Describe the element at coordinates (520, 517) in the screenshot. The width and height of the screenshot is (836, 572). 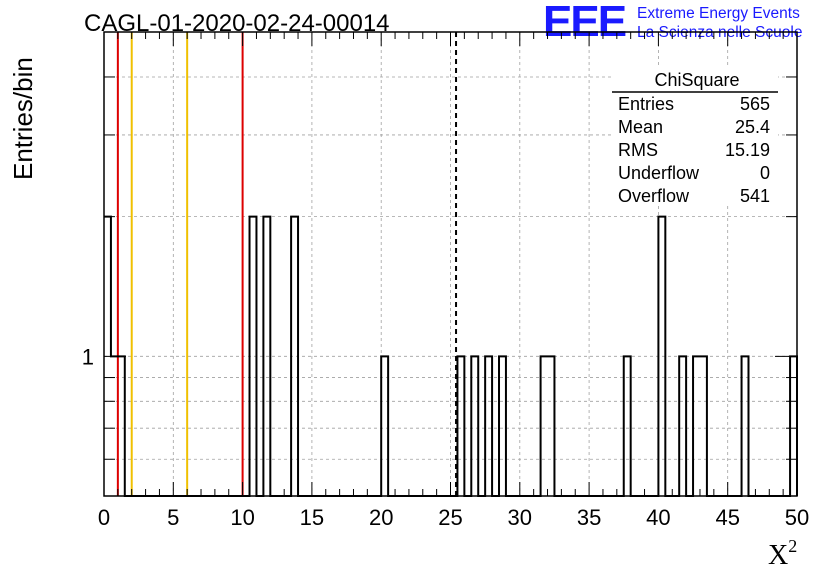
I see `x-tick-label: 30` at that location.